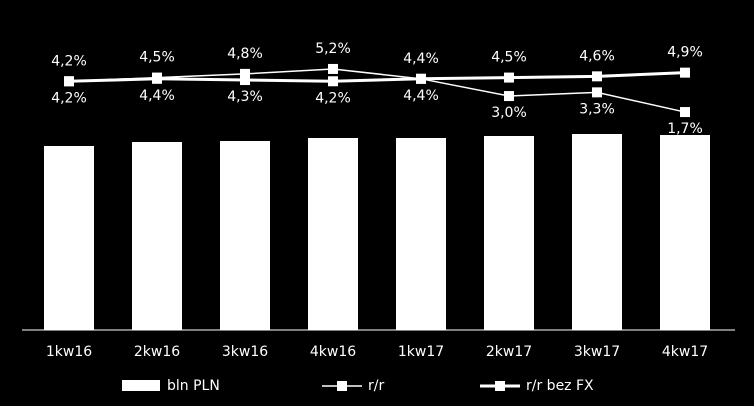  Describe the element at coordinates (685, 129) in the screenshot. I see `data-label: 1,7%` at that location.